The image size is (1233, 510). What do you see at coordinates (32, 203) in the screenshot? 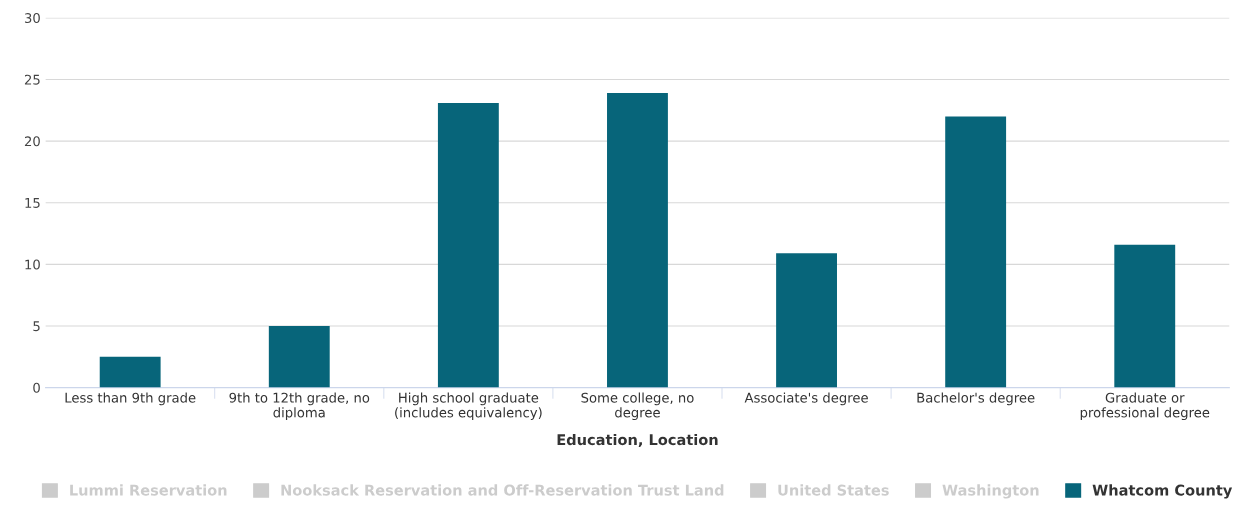
I see `y-tick-label: 15` at bounding box center [32, 203].